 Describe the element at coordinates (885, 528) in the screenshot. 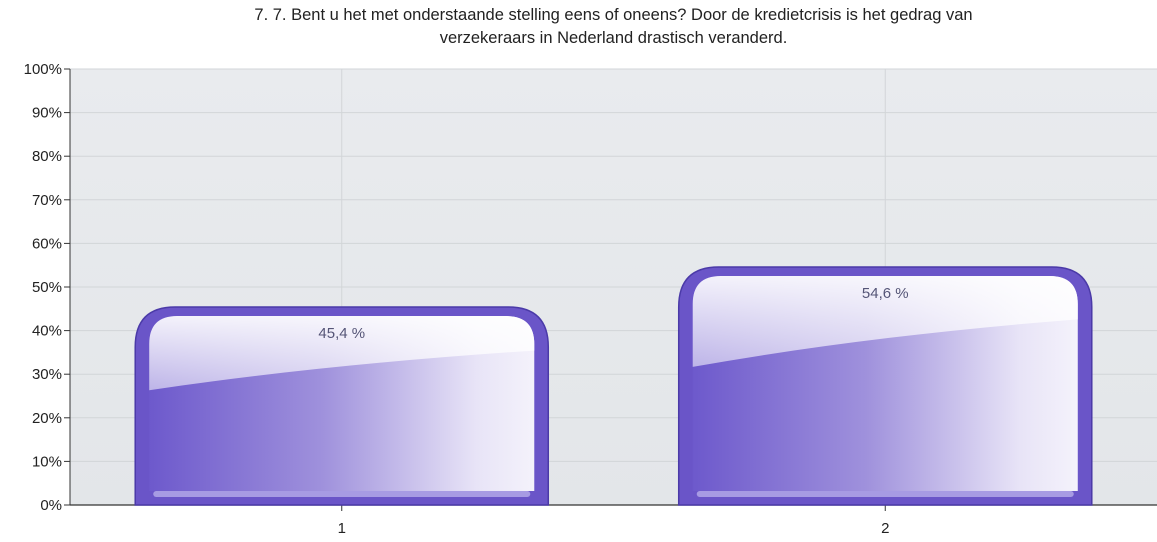

I see `x-tick-label: 2` at that location.